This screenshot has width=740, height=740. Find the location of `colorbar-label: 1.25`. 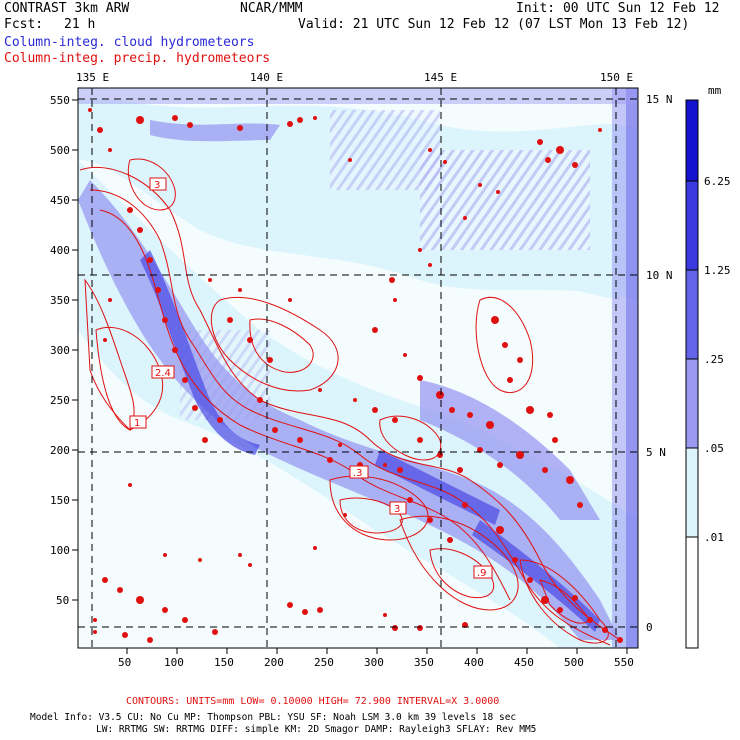

colorbar-label: 1.25 is located at coordinates (717, 270).